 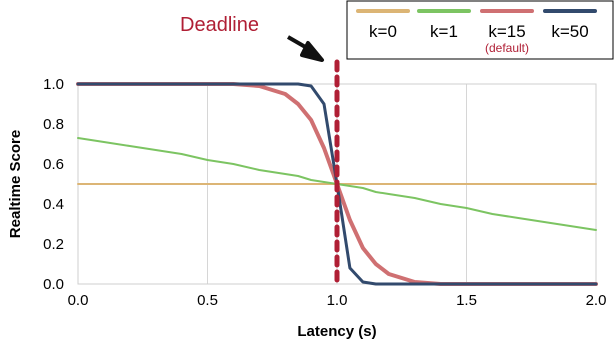 What do you see at coordinates (78, 300) in the screenshot?
I see `x-tick-label: 0.0` at bounding box center [78, 300].